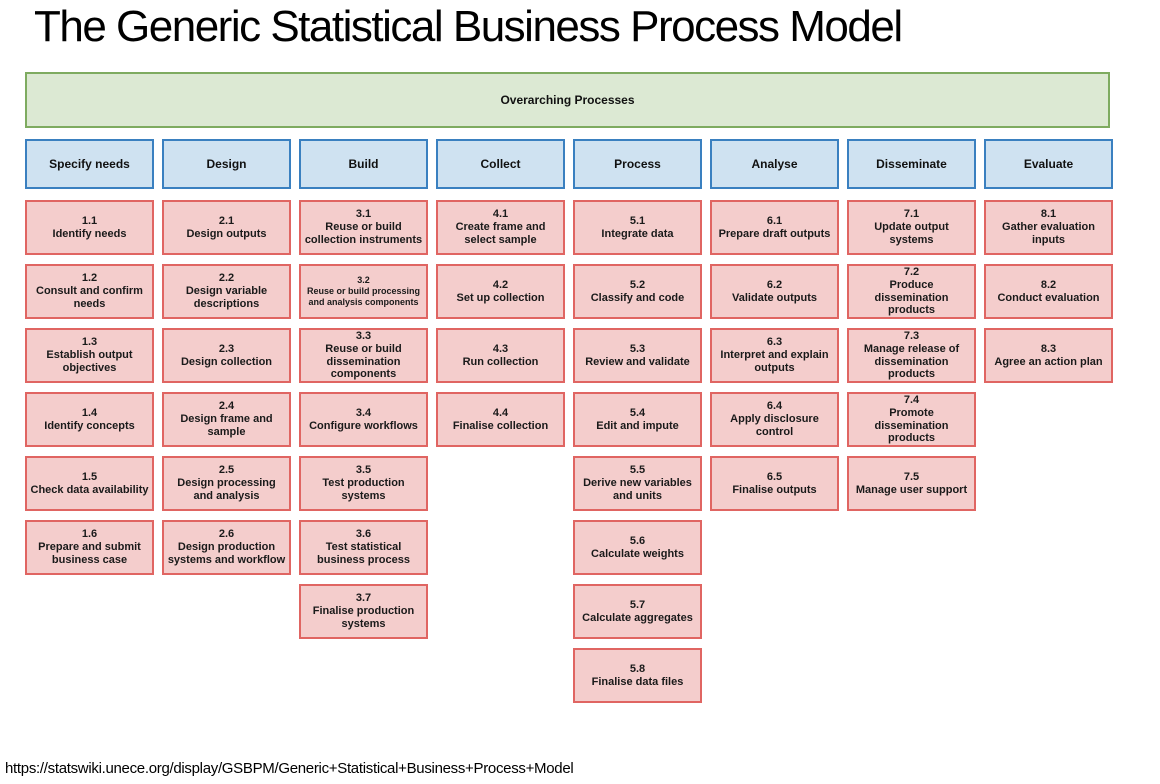 The image size is (1160, 784). What do you see at coordinates (500, 425) in the screenshot?
I see `process-label: Finalise collection` at bounding box center [500, 425].